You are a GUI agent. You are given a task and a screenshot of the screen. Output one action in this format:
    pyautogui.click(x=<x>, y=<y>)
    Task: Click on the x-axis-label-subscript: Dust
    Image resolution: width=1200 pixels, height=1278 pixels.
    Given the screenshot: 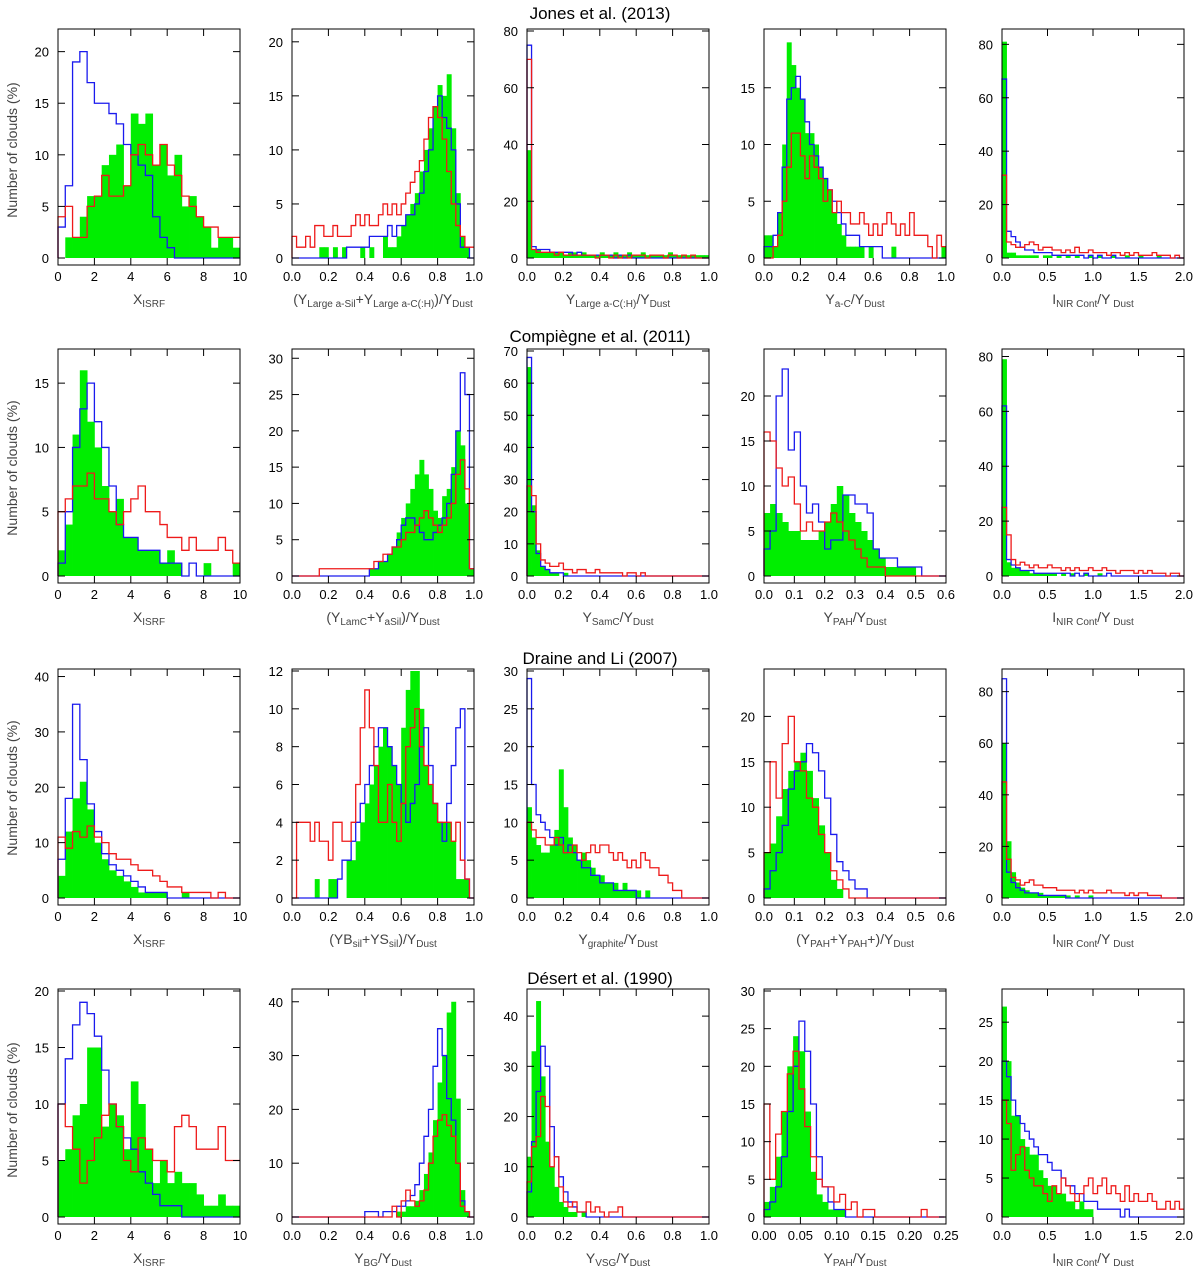 What is the action you would take?
    pyautogui.click(x=1122, y=1263)
    